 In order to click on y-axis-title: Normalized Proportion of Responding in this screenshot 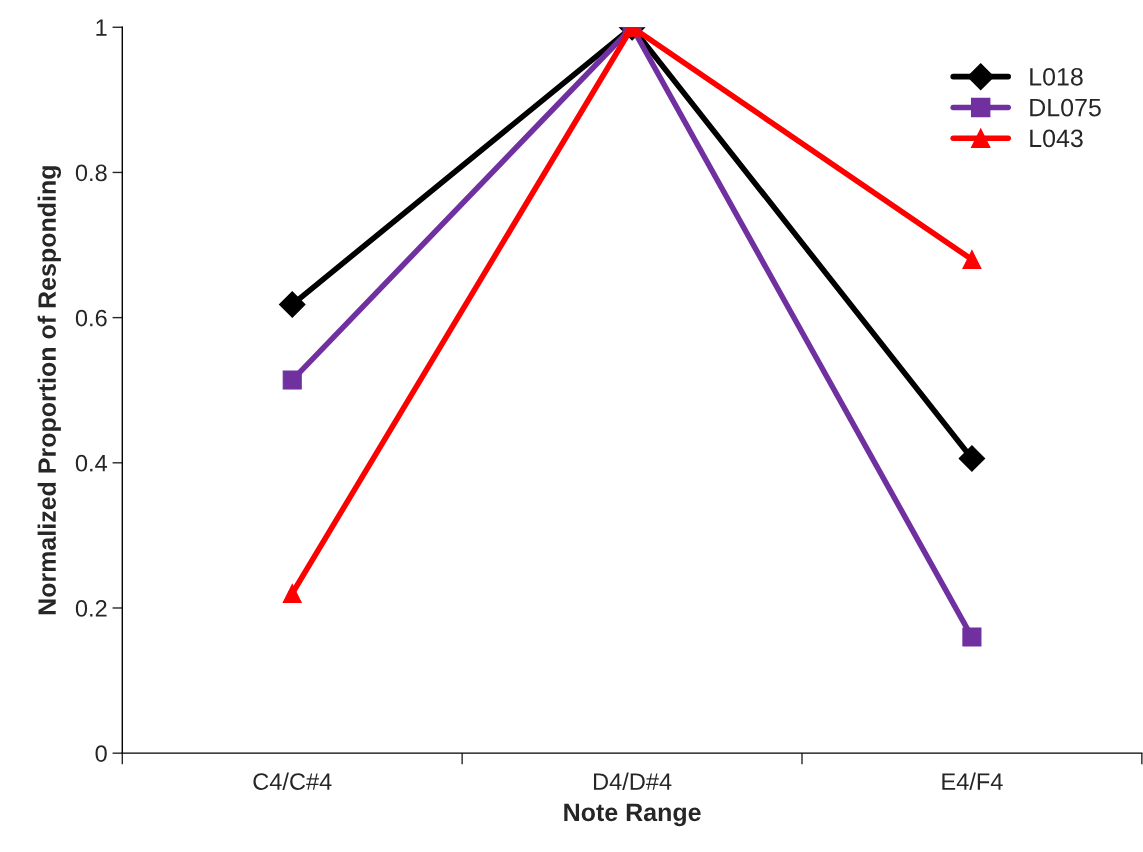, I will do `click(49, 390)`.